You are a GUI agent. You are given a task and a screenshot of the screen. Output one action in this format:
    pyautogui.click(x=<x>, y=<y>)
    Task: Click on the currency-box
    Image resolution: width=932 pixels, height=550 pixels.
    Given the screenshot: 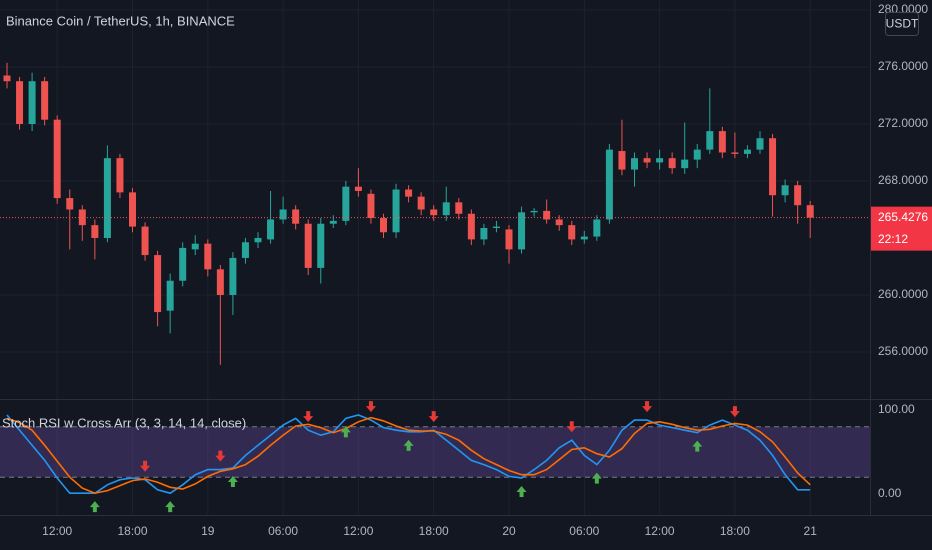 What is the action you would take?
    pyautogui.click(x=902, y=24)
    